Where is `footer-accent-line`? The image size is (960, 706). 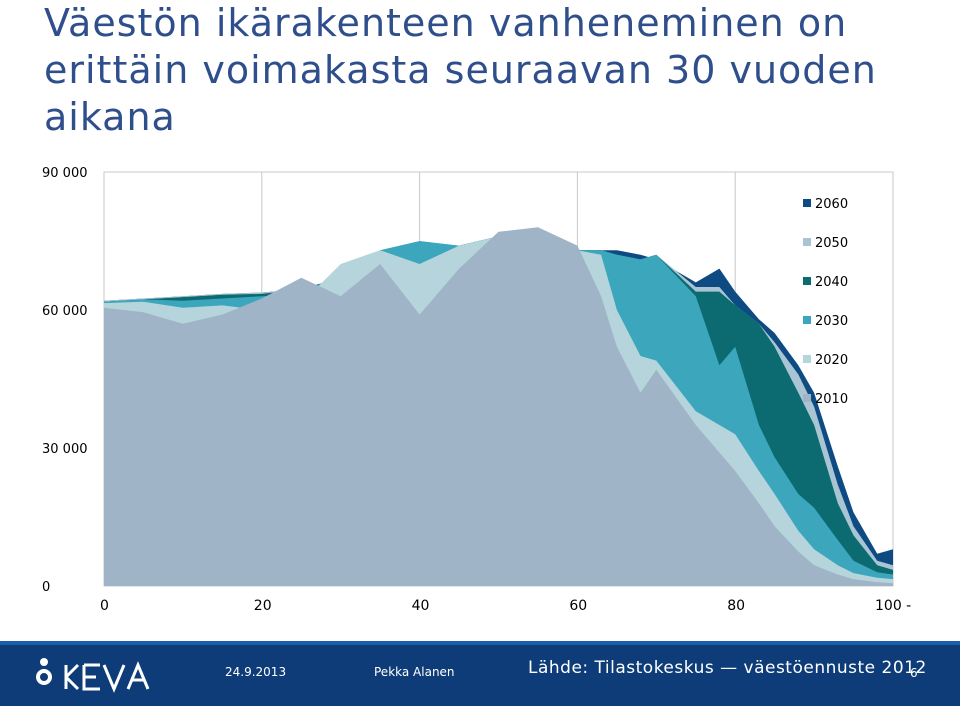 footer-accent-line is located at coordinates (480, 643).